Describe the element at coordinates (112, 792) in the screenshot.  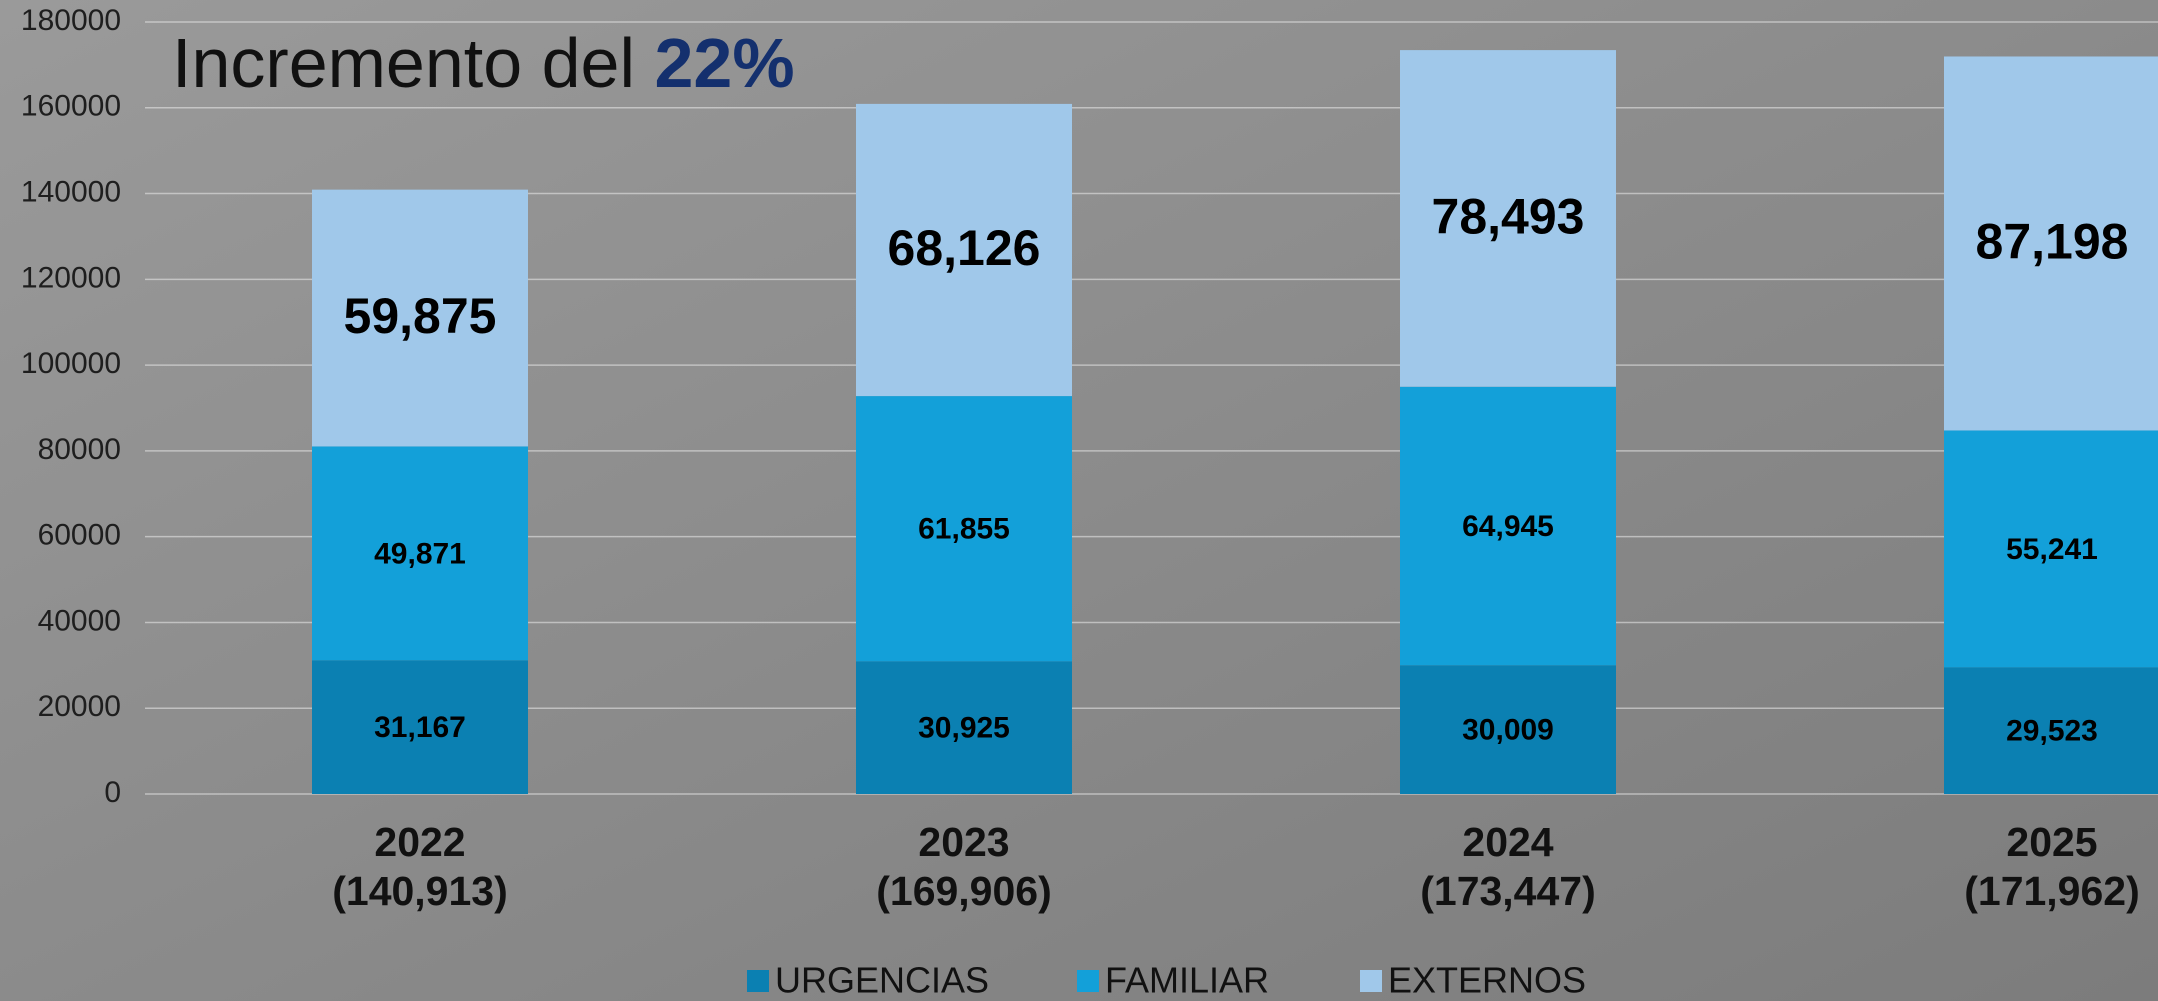
I see `y-tick-label: 0` at that location.